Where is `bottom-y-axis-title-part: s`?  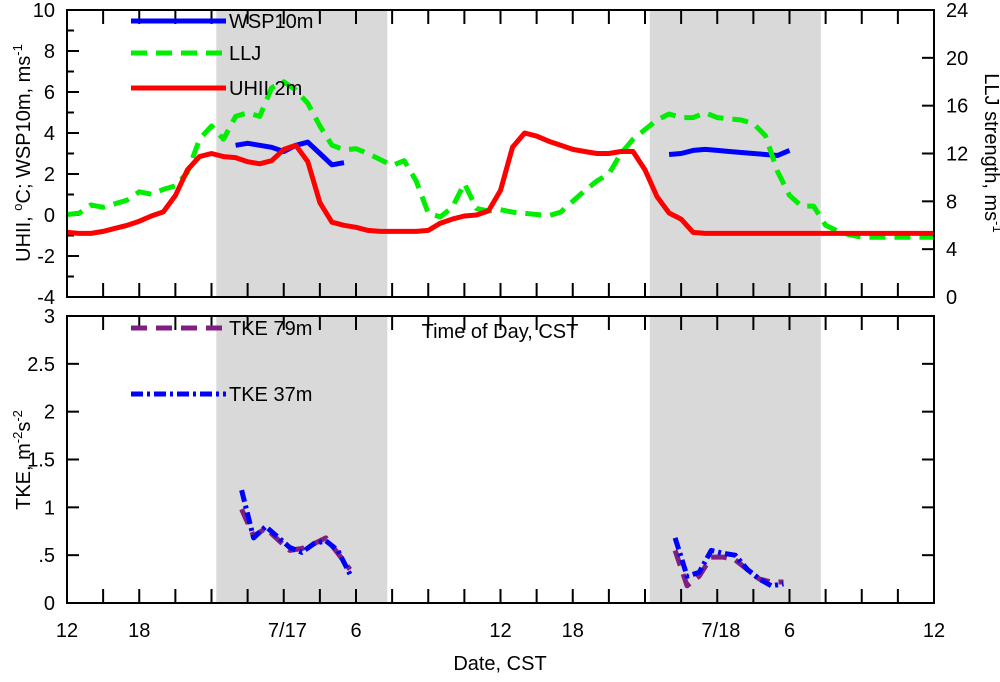 bottom-y-axis-title-part: s is located at coordinates (24, 427).